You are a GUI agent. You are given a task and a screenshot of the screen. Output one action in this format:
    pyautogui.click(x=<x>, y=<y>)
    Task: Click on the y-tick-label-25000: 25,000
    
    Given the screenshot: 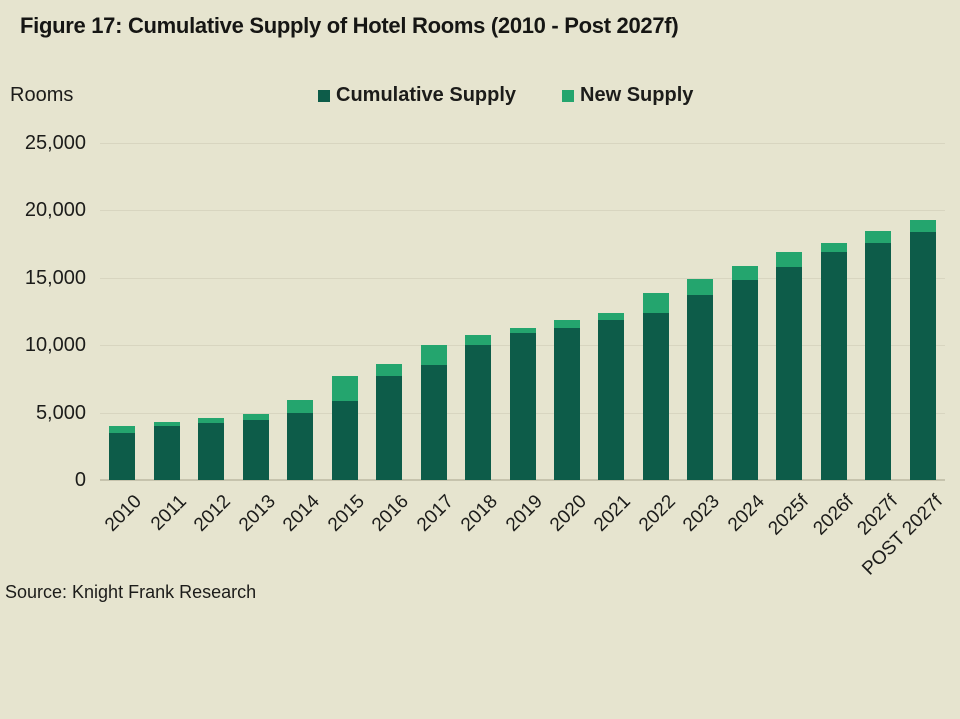 What is the action you would take?
    pyautogui.click(x=55, y=143)
    